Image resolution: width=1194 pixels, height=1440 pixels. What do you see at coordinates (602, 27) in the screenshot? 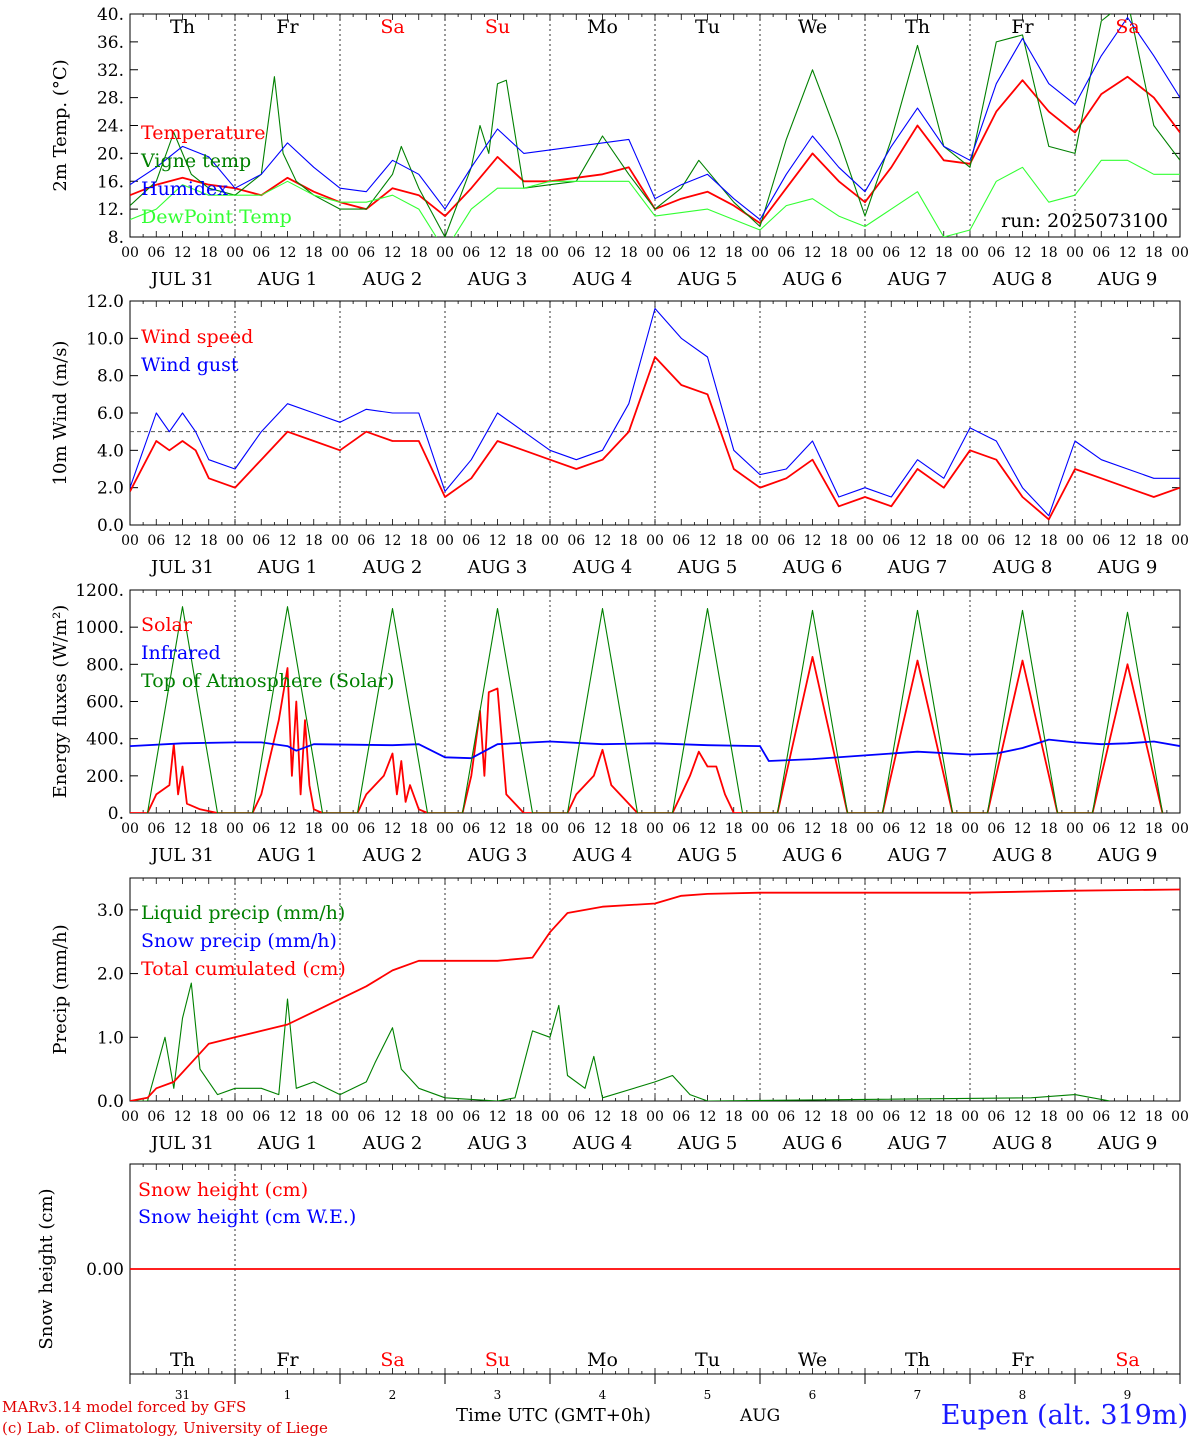
I see `day-name: Mo` at bounding box center [602, 27].